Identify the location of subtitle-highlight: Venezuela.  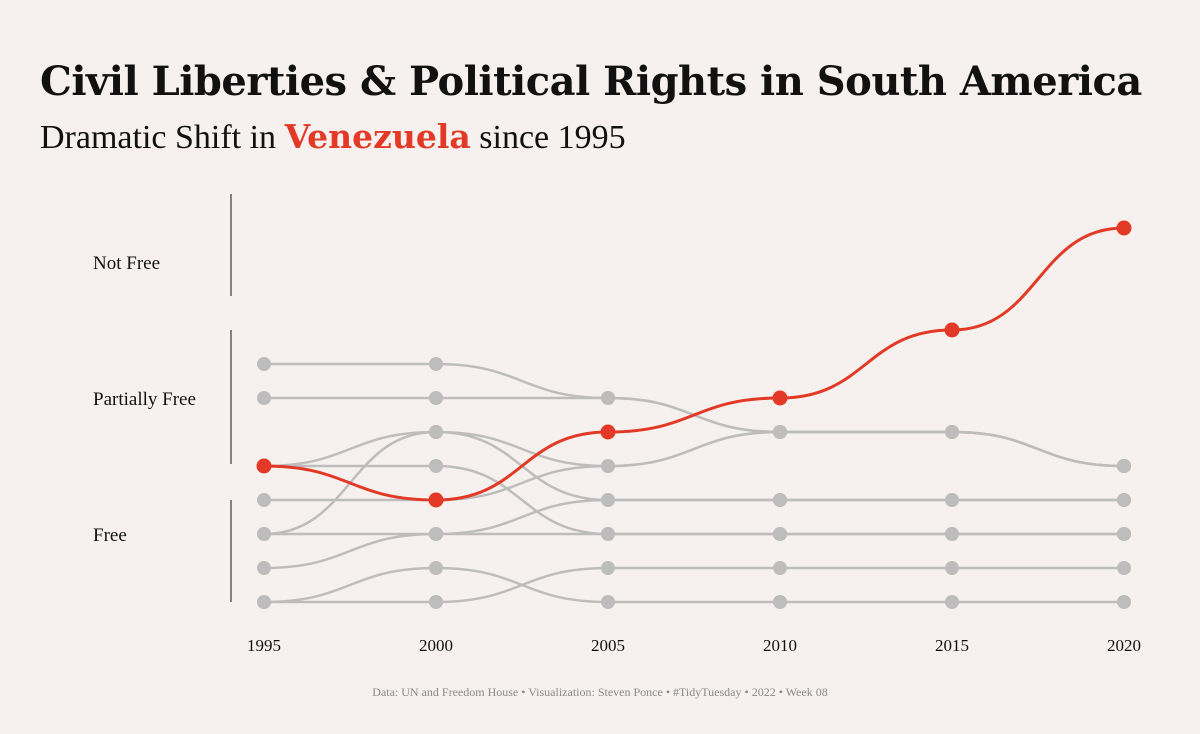
(377, 136).